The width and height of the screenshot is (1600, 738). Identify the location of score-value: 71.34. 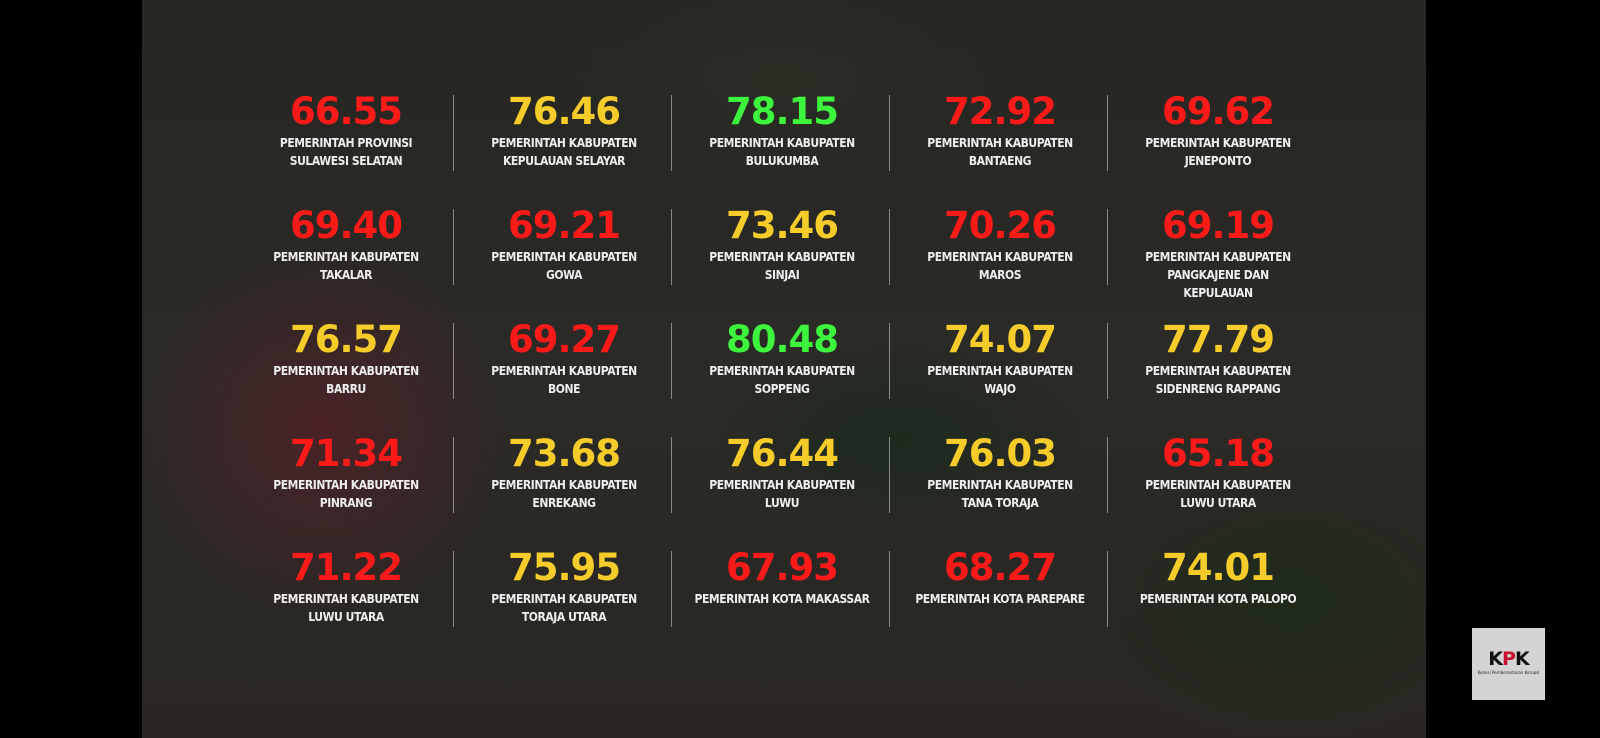
(346, 453).